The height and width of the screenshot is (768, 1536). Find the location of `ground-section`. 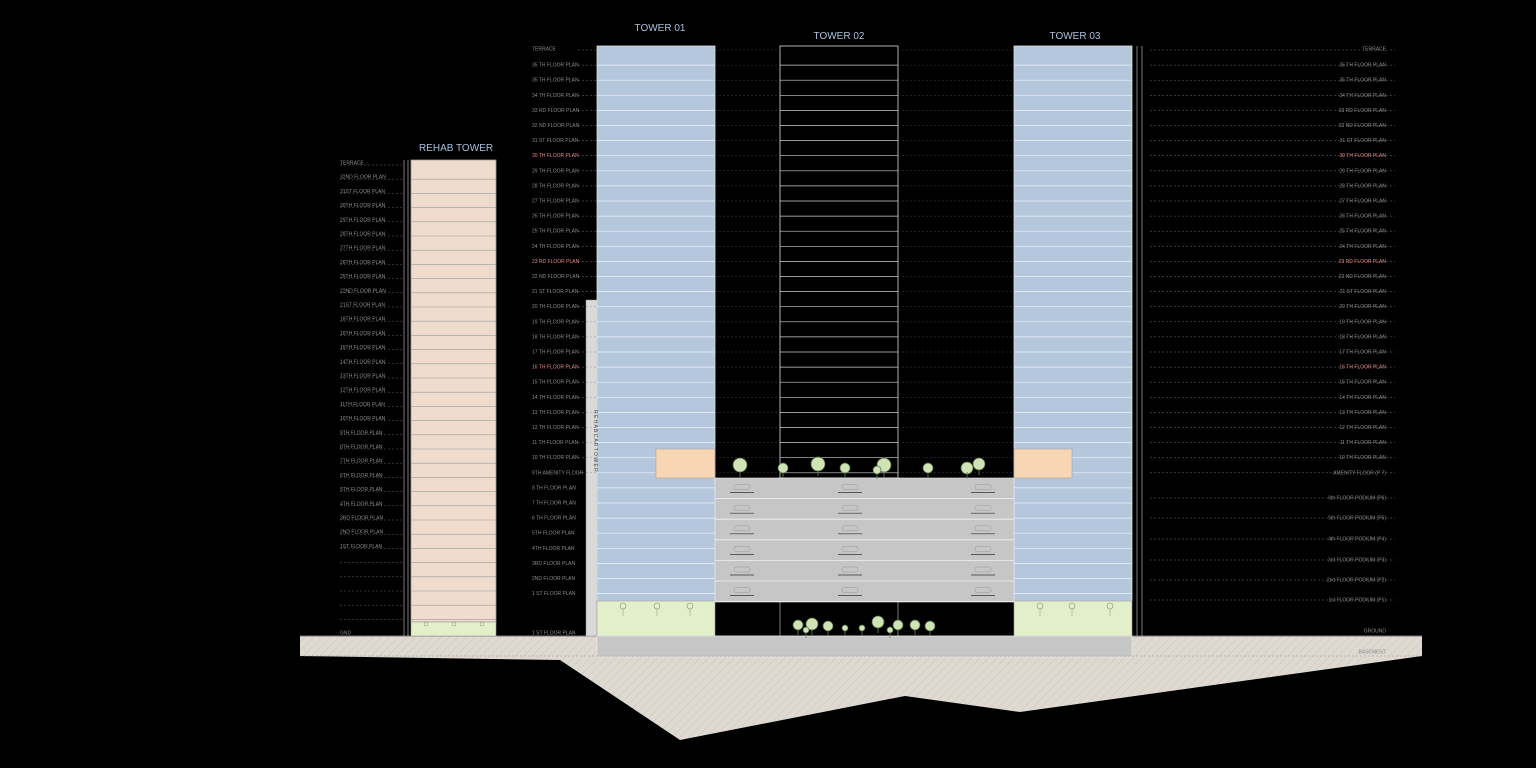

ground-section is located at coordinates (861, 688).